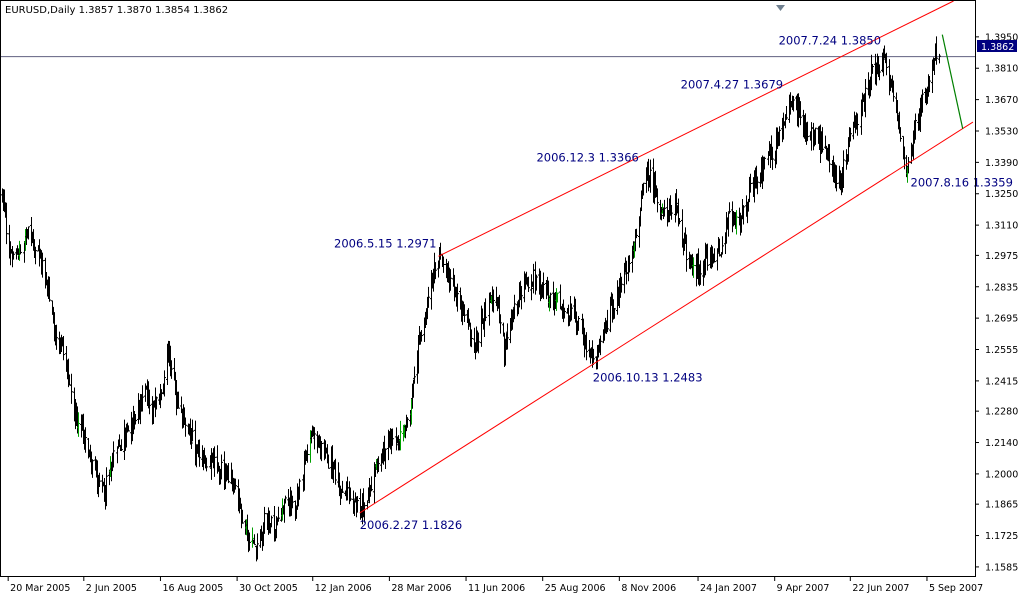 Image resolution: width=1021 pixels, height=596 pixels. Describe the element at coordinates (40, 588) in the screenshot. I see `x-tick-label: 20 Mar 2005` at that location.